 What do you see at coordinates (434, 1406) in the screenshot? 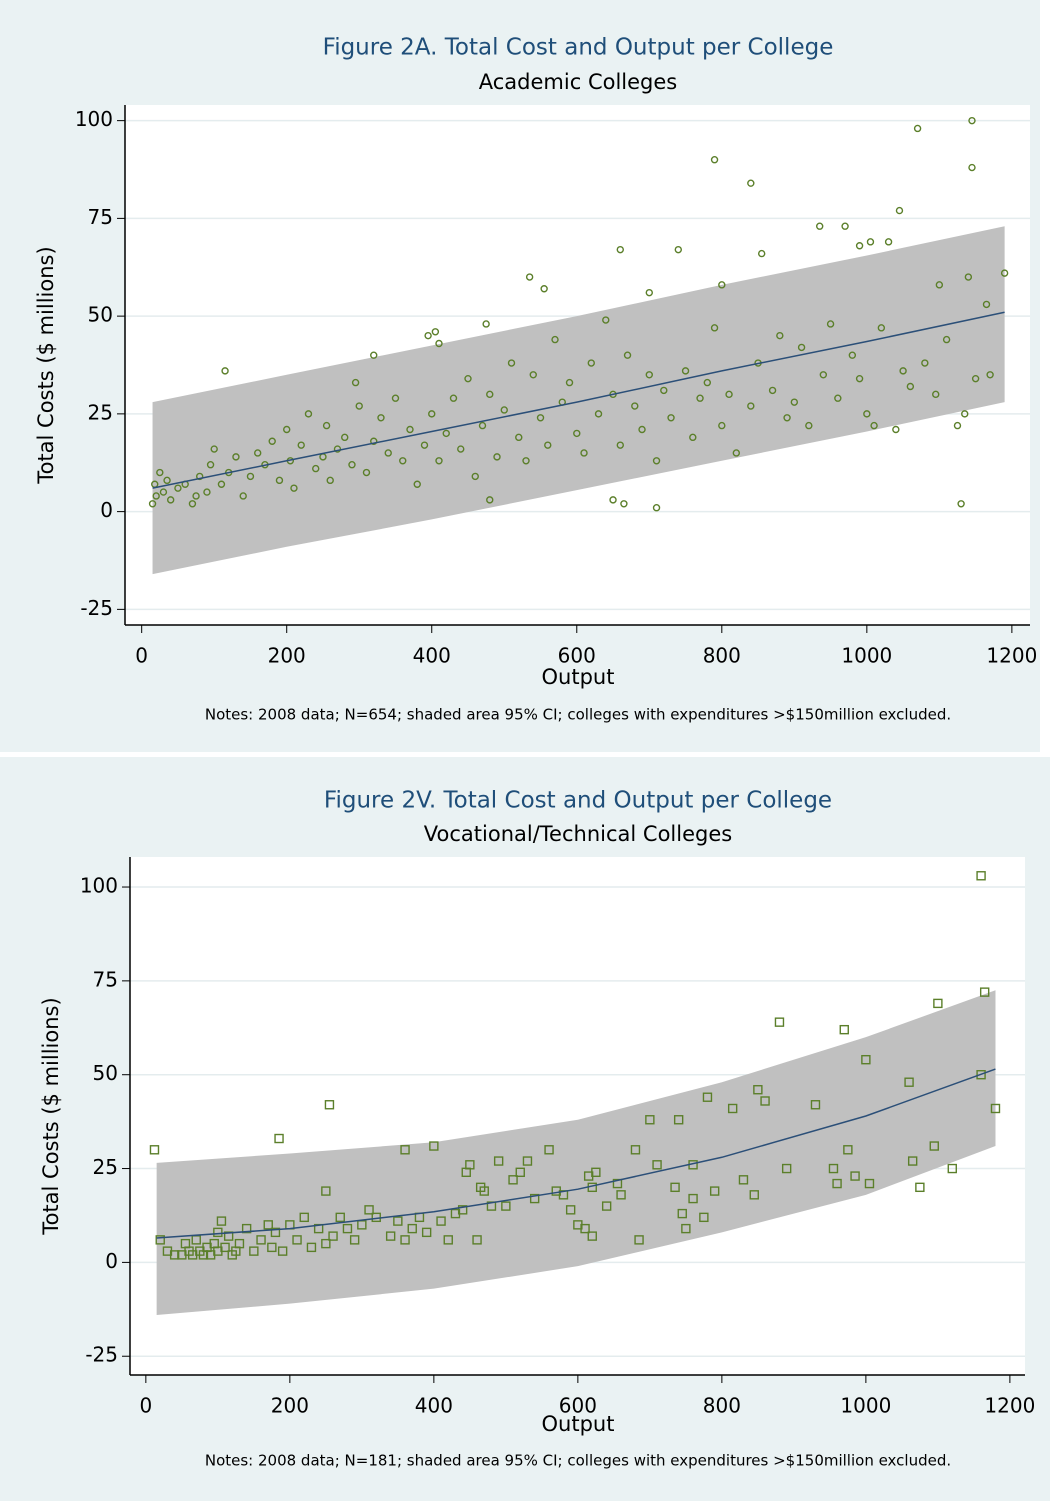
I see `x-tick-label: 400` at bounding box center [434, 1406].